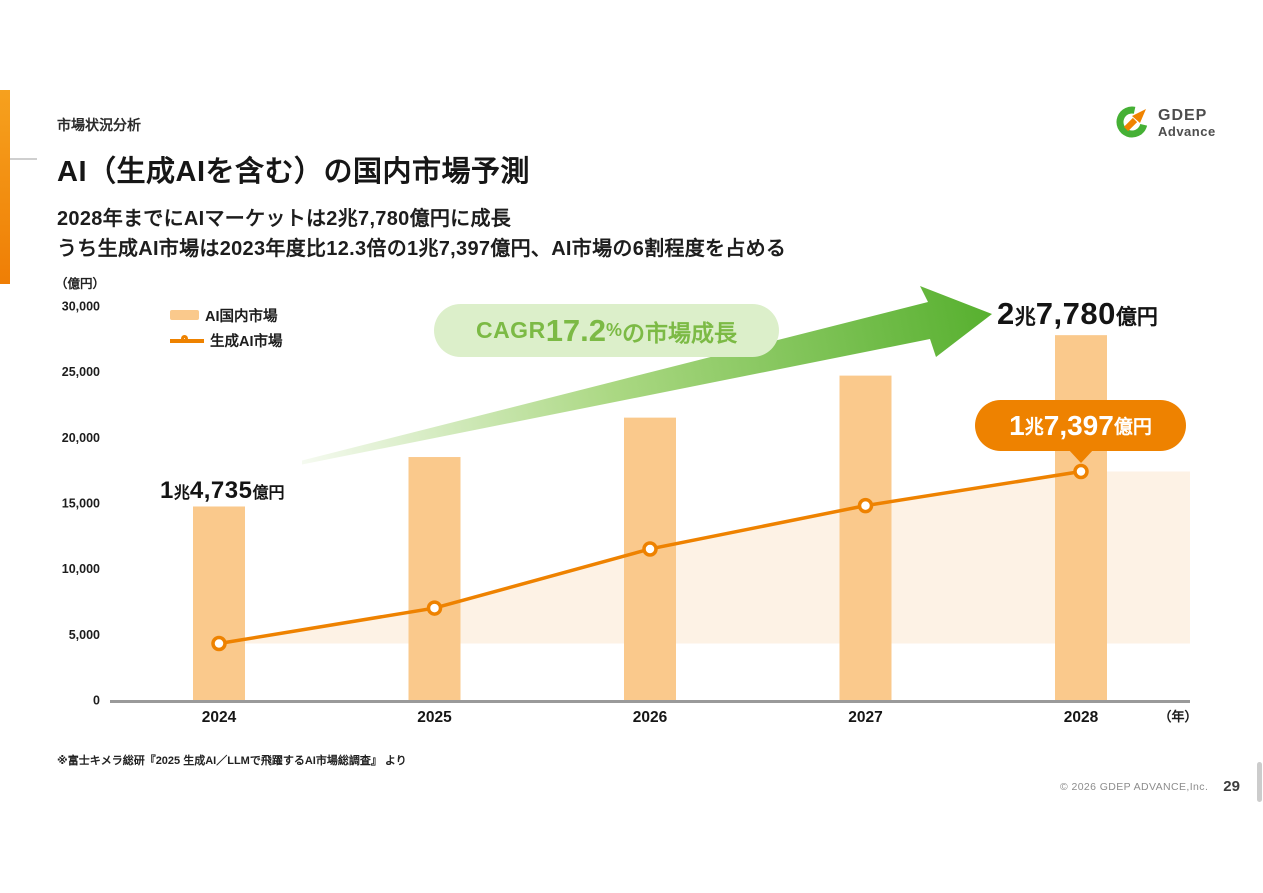  I want to click on line-series-swatch, so click(187, 340).